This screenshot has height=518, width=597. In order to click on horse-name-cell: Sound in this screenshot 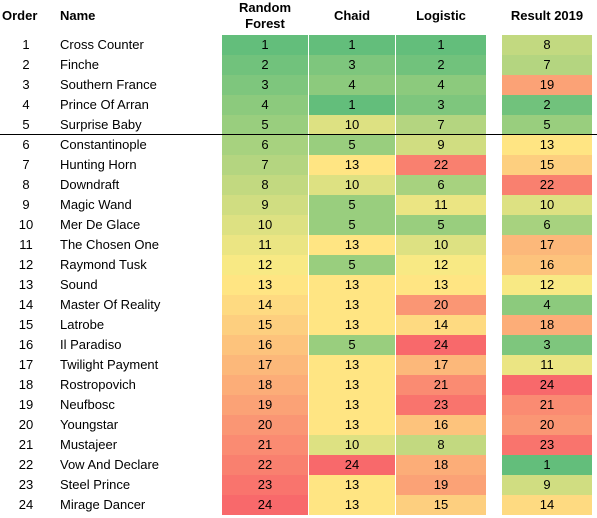, I will do `click(79, 284)`.